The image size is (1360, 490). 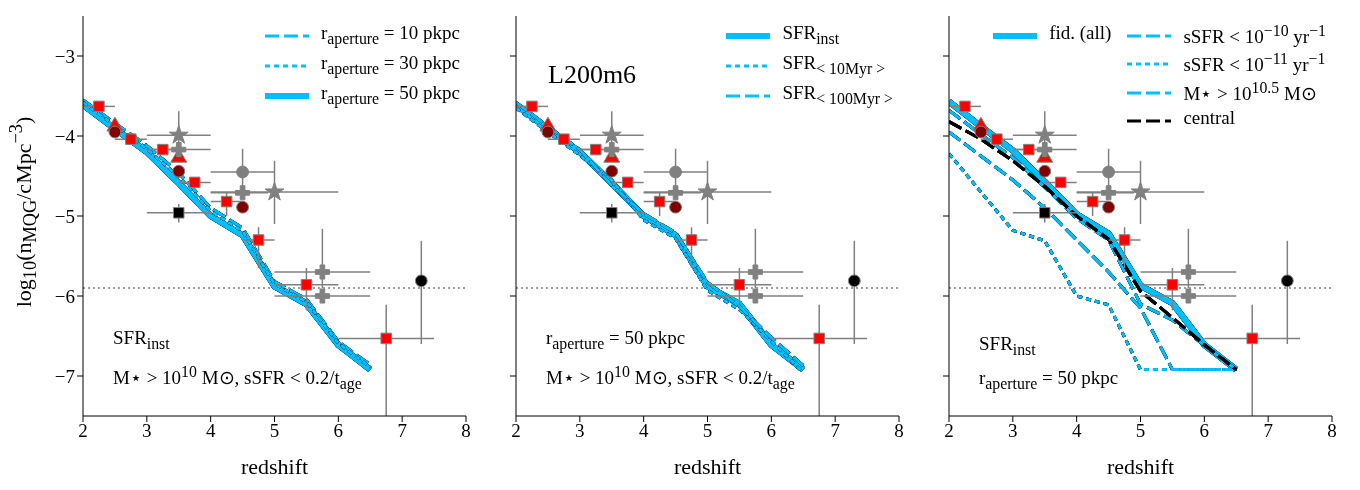 I want to click on y-tick-label: −4, so click(x=65, y=136).